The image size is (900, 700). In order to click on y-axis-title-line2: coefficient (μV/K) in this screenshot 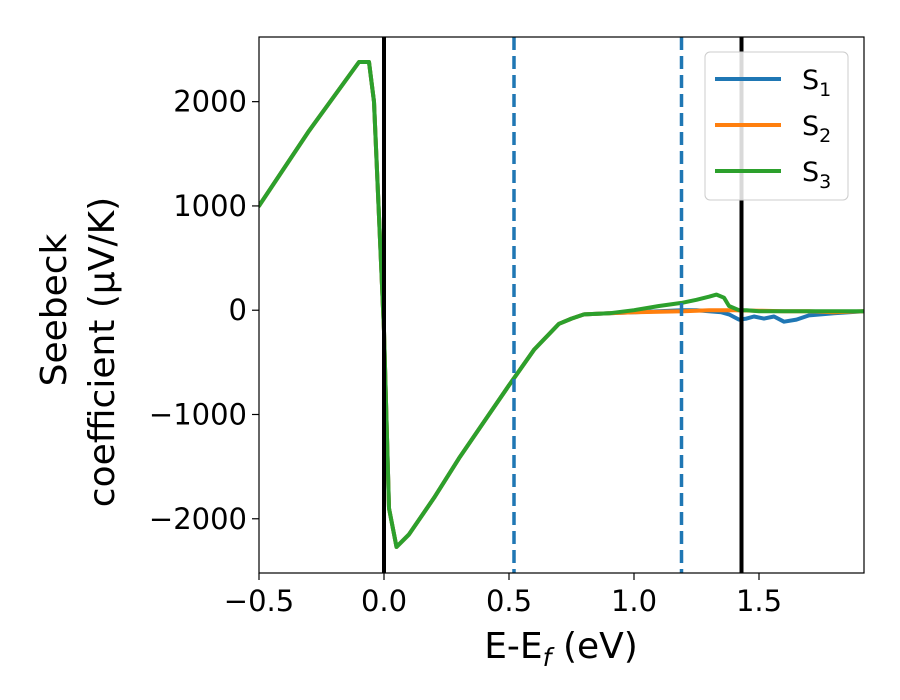, I will do `click(102, 352)`.